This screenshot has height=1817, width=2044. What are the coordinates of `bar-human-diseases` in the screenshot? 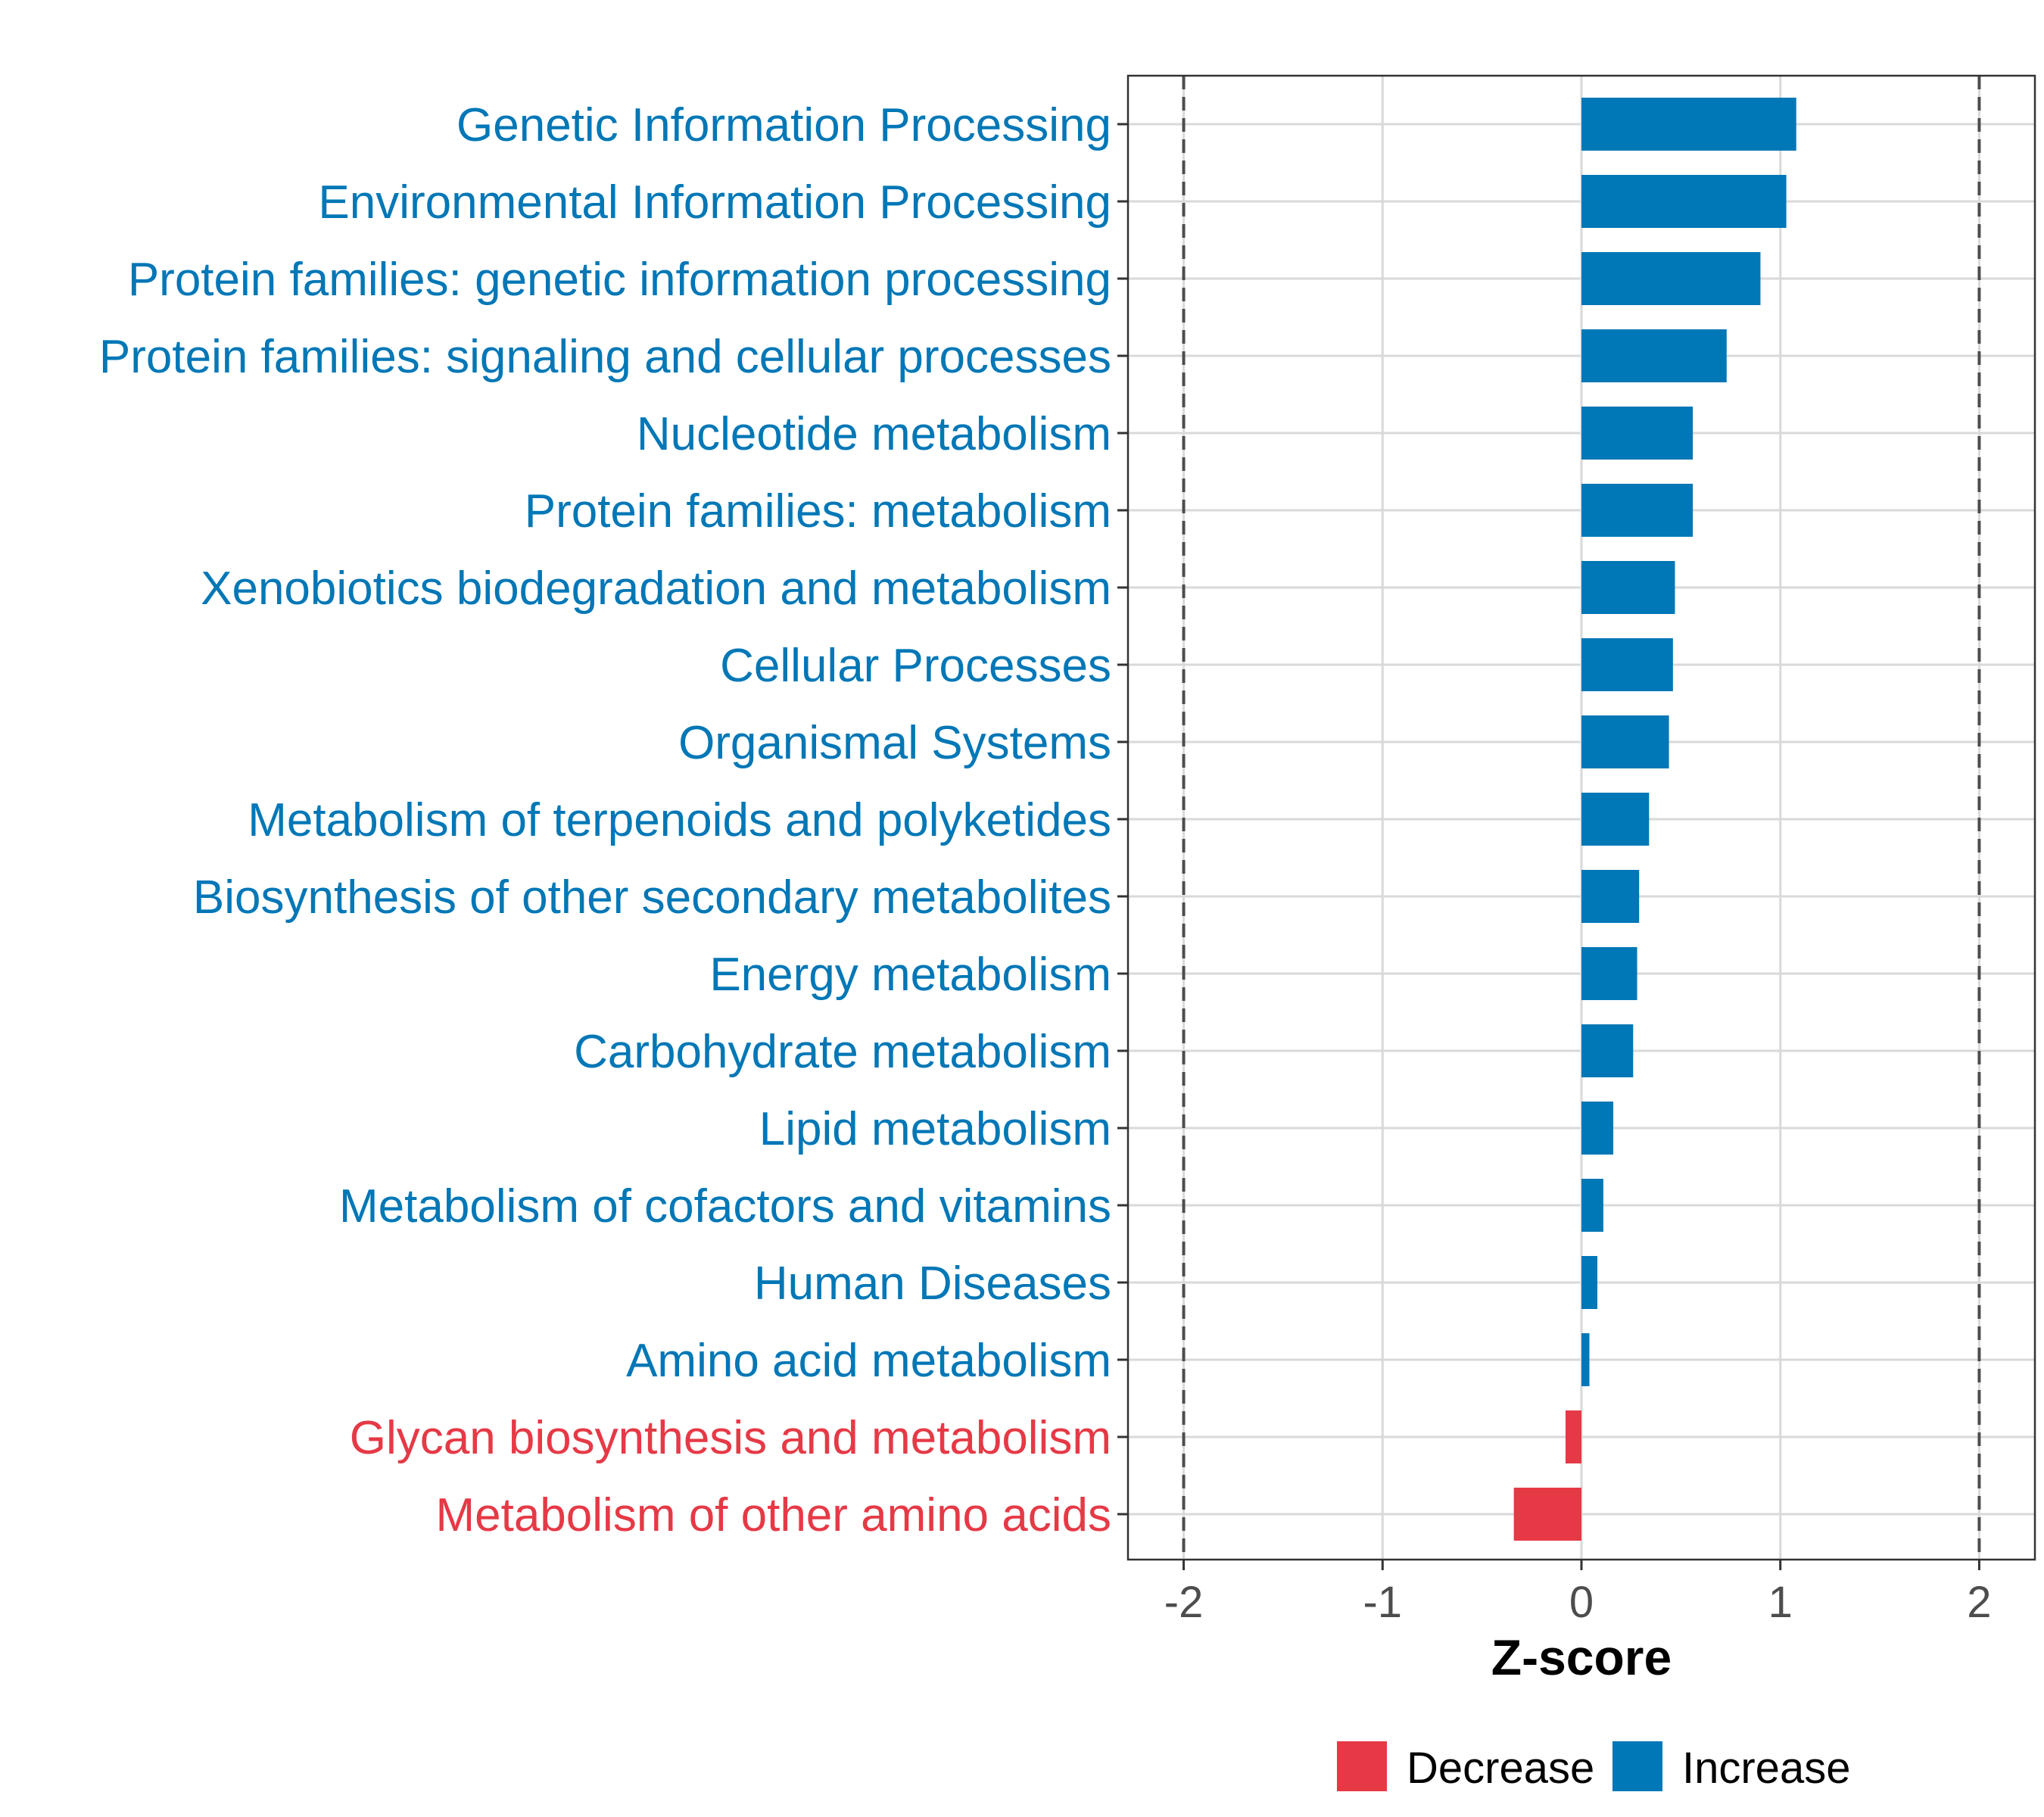 It's located at (1589, 1282).